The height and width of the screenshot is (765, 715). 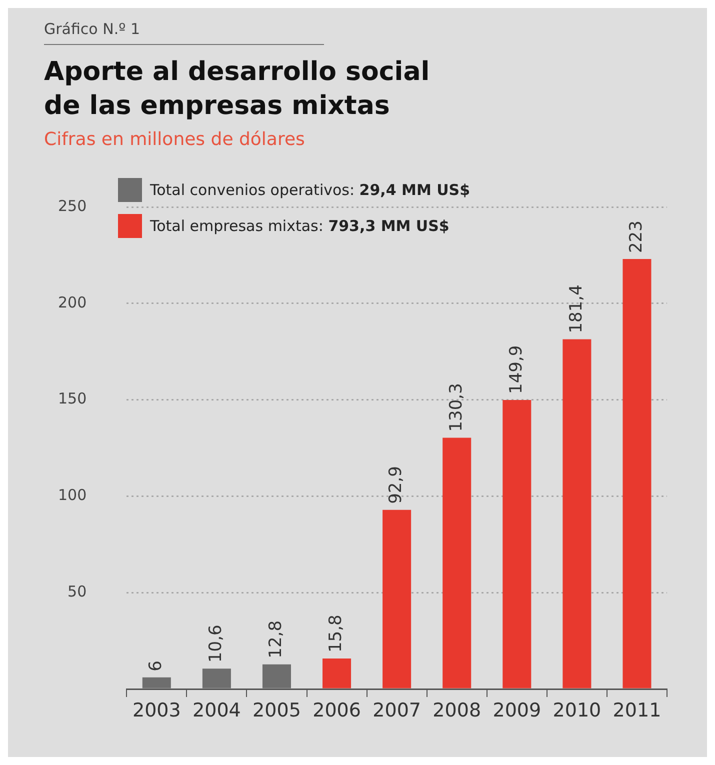 I want to click on data-label: 12,8, so click(x=276, y=639).